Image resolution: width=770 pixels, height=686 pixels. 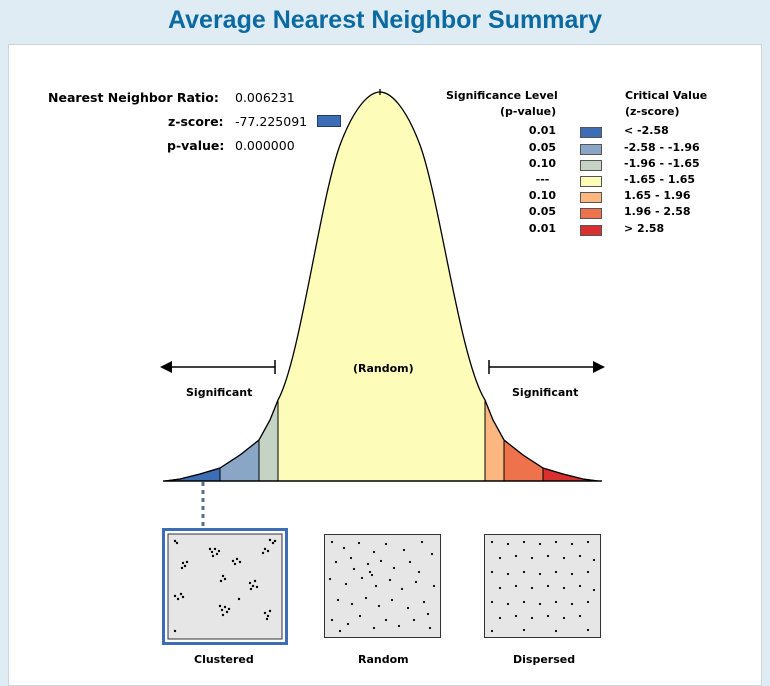 What do you see at coordinates (383, 368) in the screenshot?
I see `random-label: (Random)` at bounding box center [383, 368].